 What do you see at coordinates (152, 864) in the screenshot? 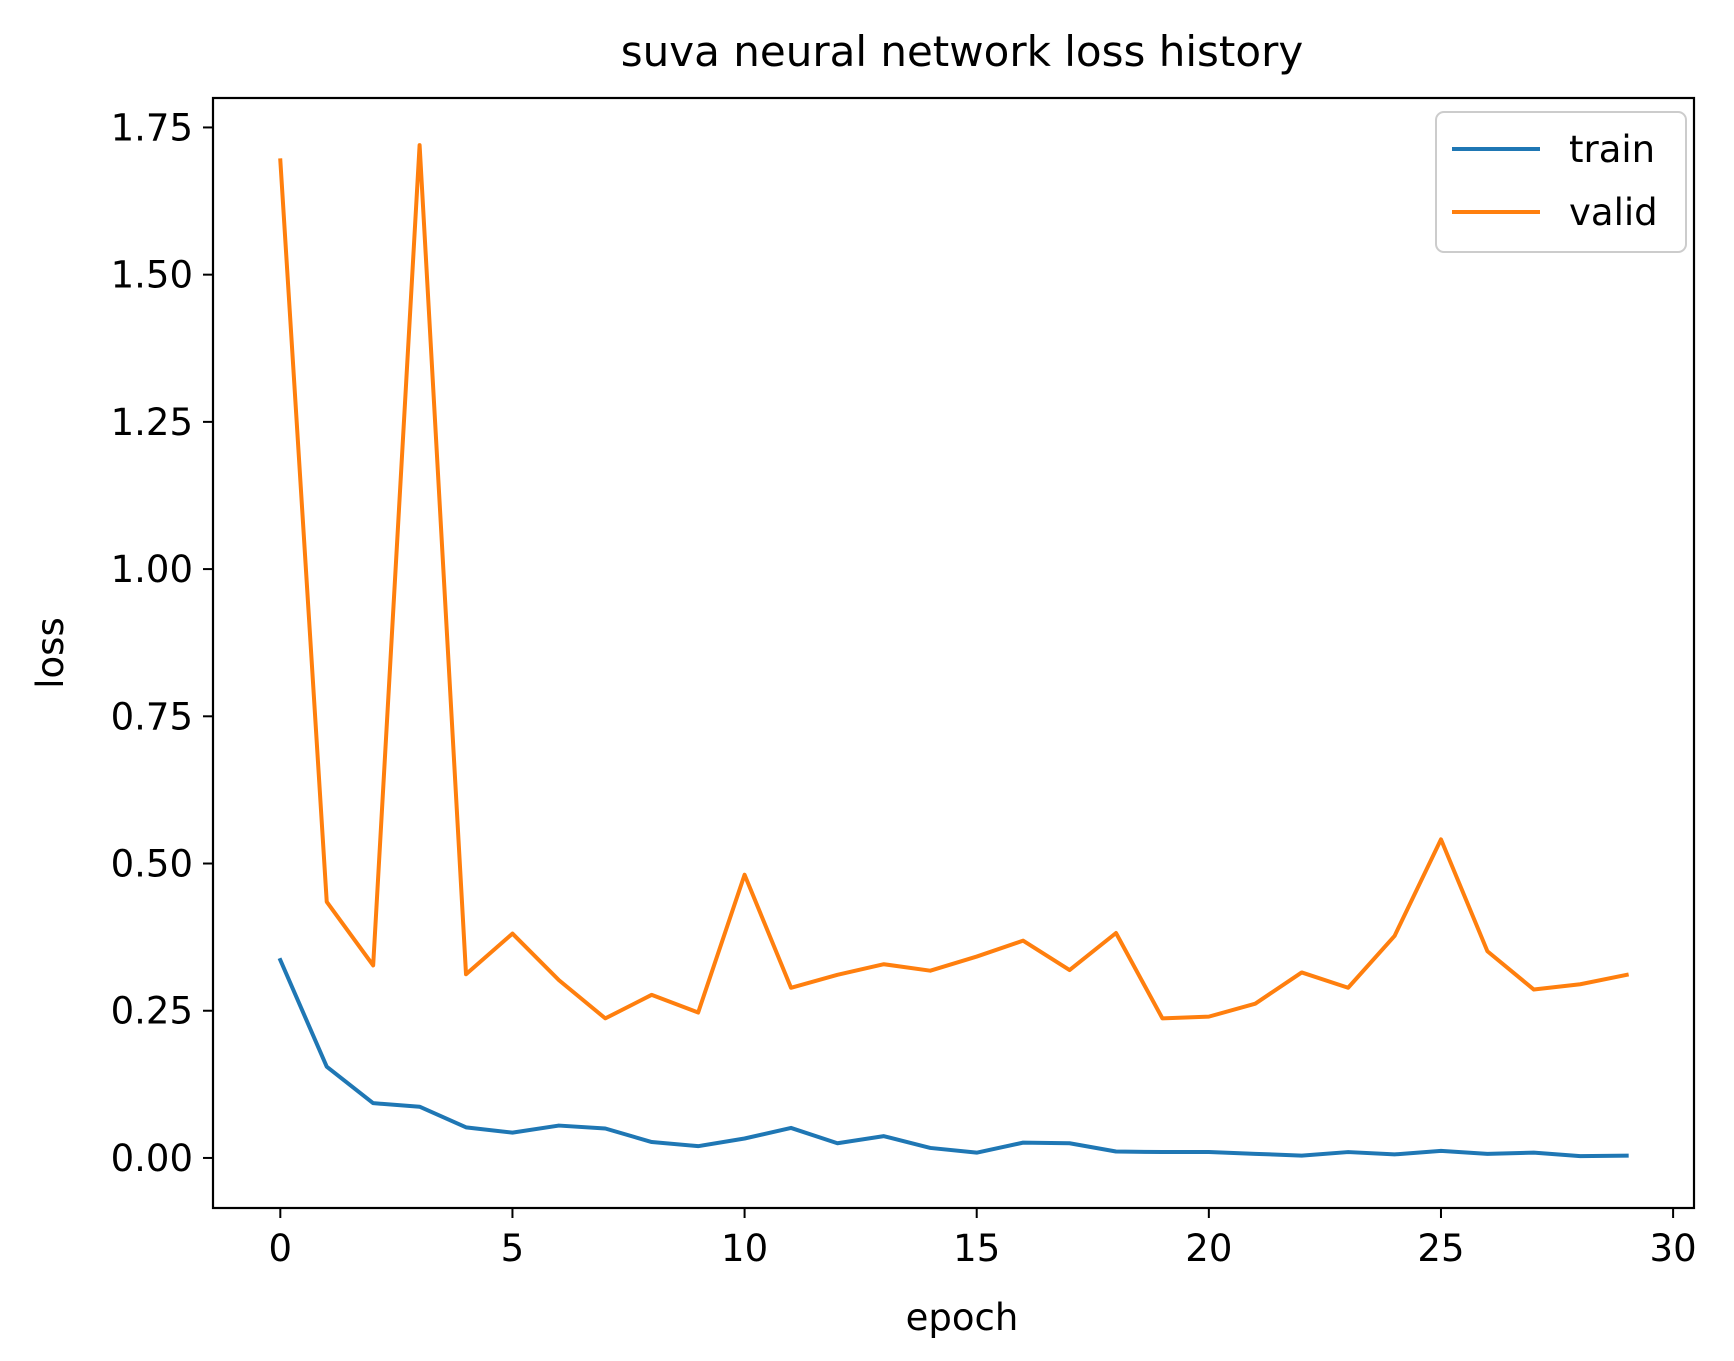
I see `y-tick-label: 0.50` at bounding box center [152, 864].